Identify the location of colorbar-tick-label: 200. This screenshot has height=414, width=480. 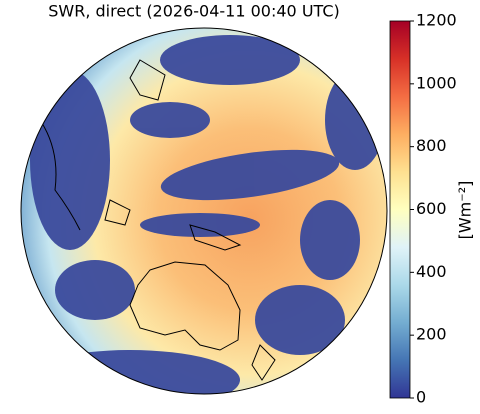
(431, 334).